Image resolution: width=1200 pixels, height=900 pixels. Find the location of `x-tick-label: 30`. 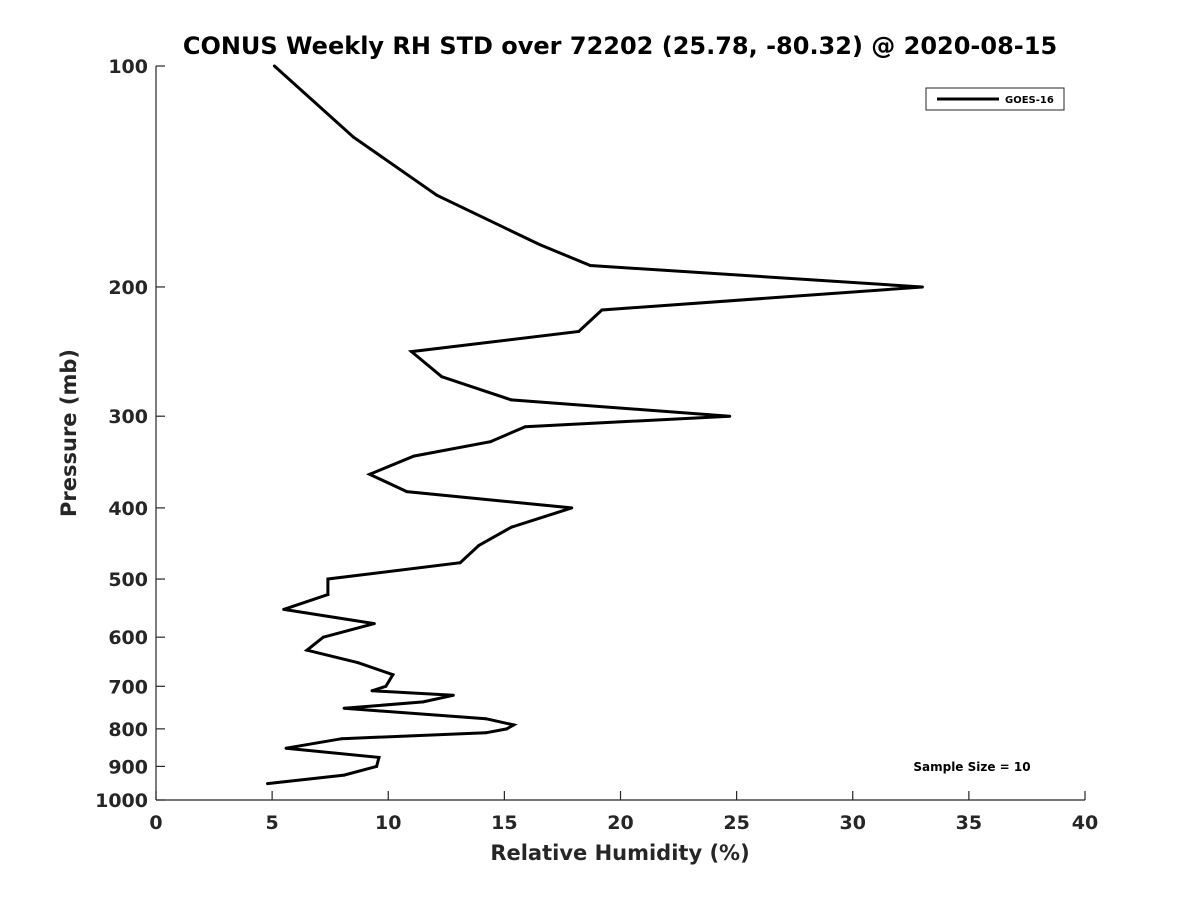

x-tick-label: 30 is located at coordinates (853, 823).